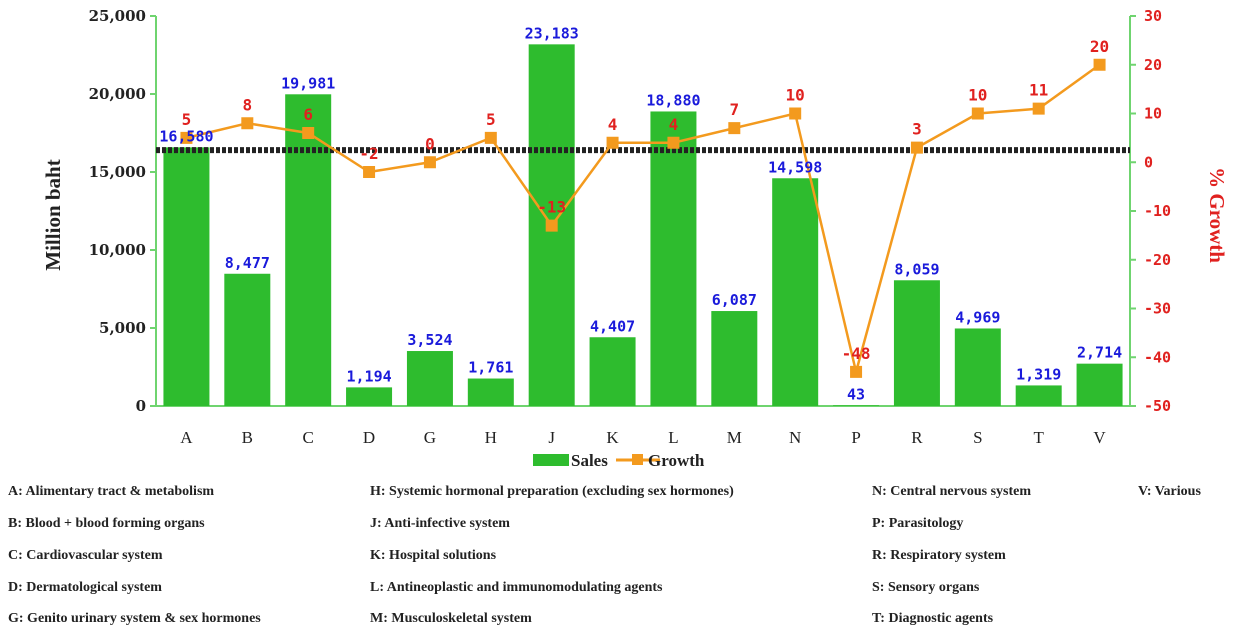  Describe the element at coordinates (916, 147) in the screenshot. I see `growth-marker-R` at that location.